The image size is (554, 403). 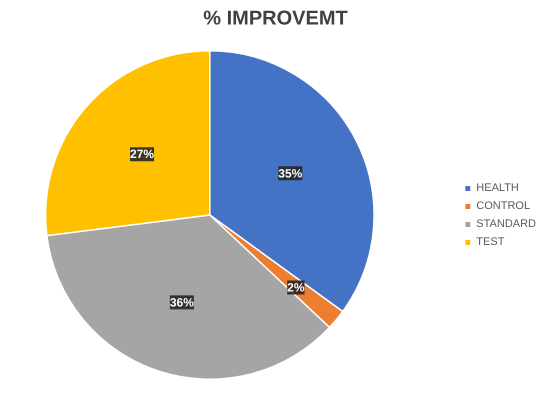 What do you see at coordinates (497, 188) in the screenshot?
I see `legend-label: HEALTH` at bounding box center [497, 188].